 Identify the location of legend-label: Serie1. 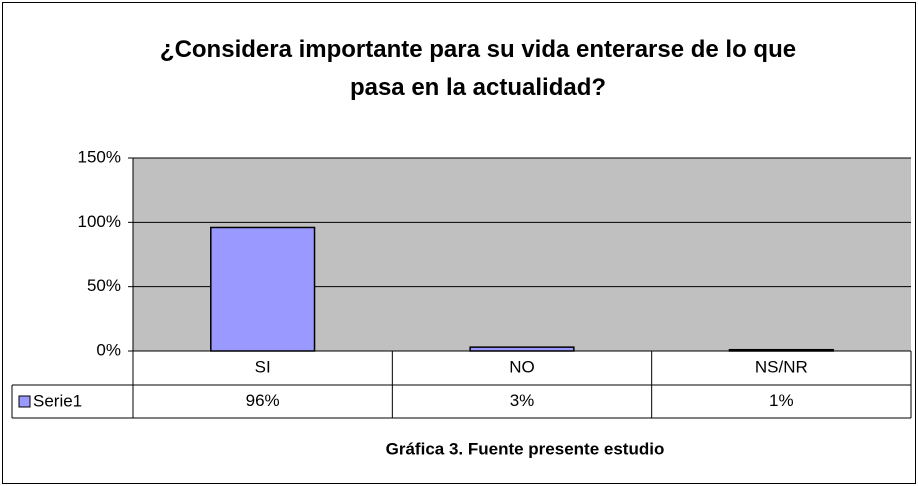
(57, 400).